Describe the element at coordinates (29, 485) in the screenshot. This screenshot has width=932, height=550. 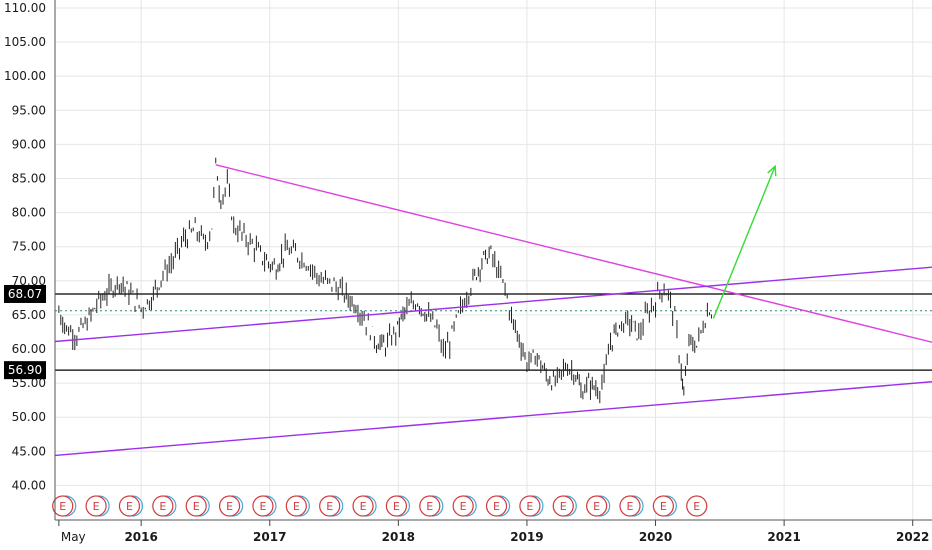
I see `y-tick-label: 40.00` at that location.